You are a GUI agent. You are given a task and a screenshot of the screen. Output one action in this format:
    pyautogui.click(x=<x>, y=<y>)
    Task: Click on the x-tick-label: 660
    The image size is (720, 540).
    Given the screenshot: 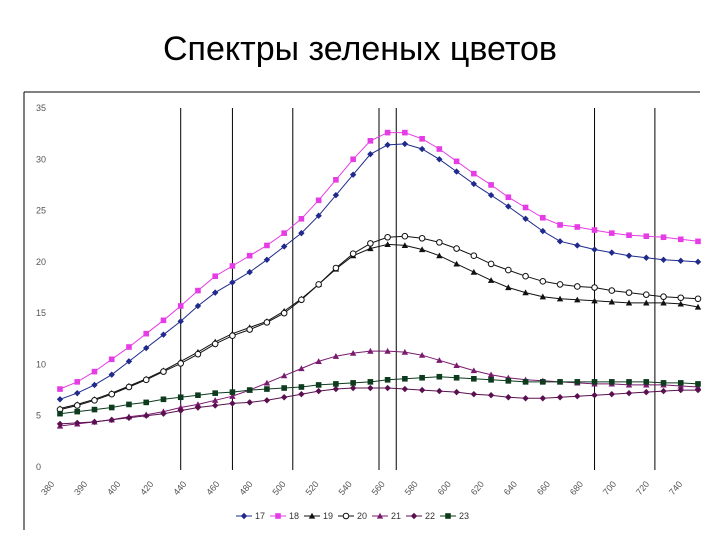 What is the action you would take?
    pyautogui.click(x=543, y=488)
    